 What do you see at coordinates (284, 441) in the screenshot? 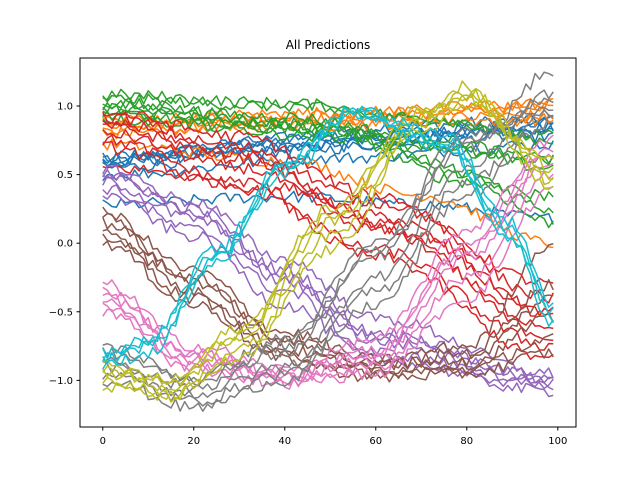
I see `x-tick-label: 40` at bounding box center [284, 441].